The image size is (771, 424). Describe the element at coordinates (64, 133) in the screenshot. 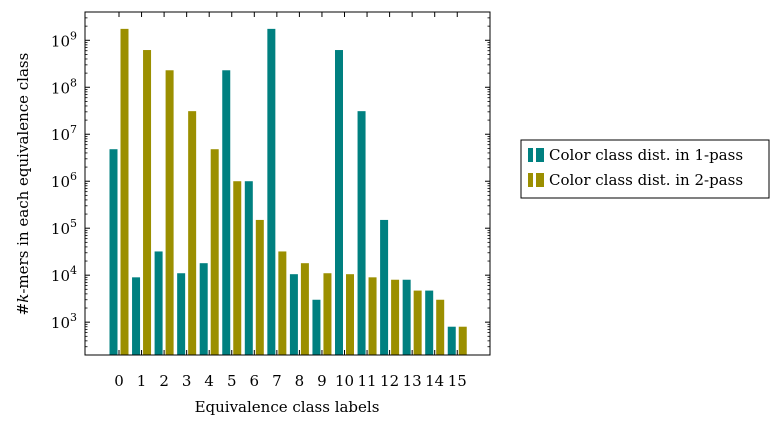

I see `y-tick-label-7: 10⁷` at that location.